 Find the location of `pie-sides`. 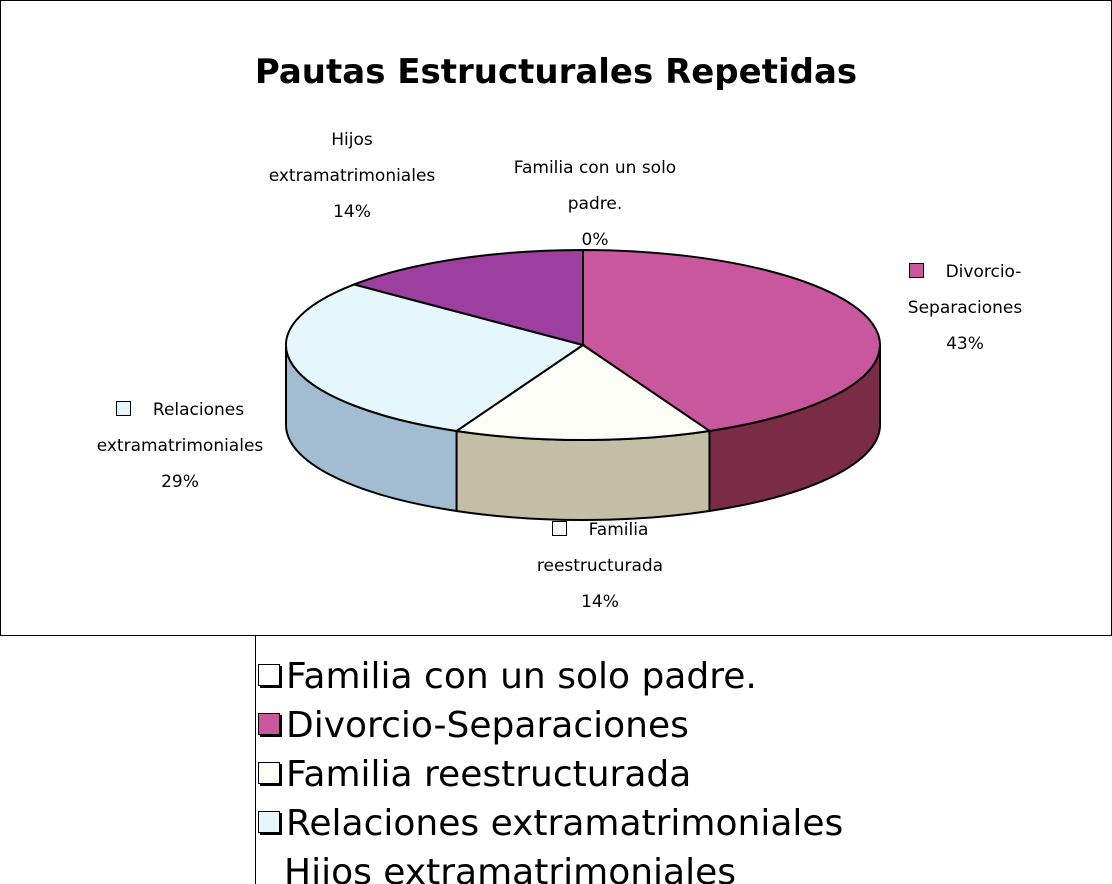

pie-sides is located at coordinates (583, 432).